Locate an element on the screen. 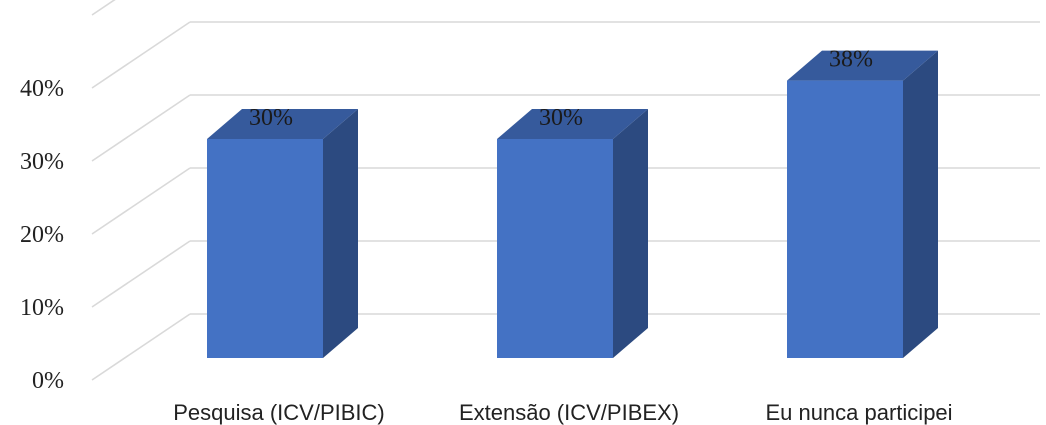 The width and height of the screenshot is (1046, 425). y-axis: 0% 10% 20% 30% 40% is located at coordinates (42, 235).